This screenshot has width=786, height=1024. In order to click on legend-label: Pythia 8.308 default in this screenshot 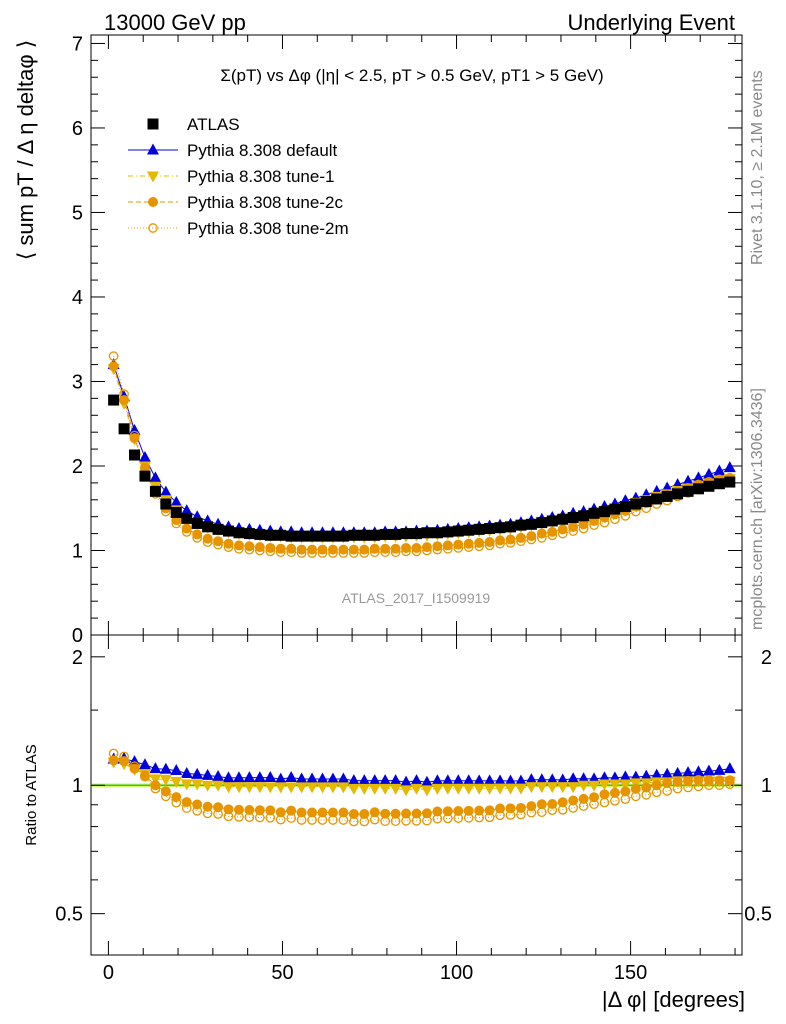, I will do `click(262, 150)`.